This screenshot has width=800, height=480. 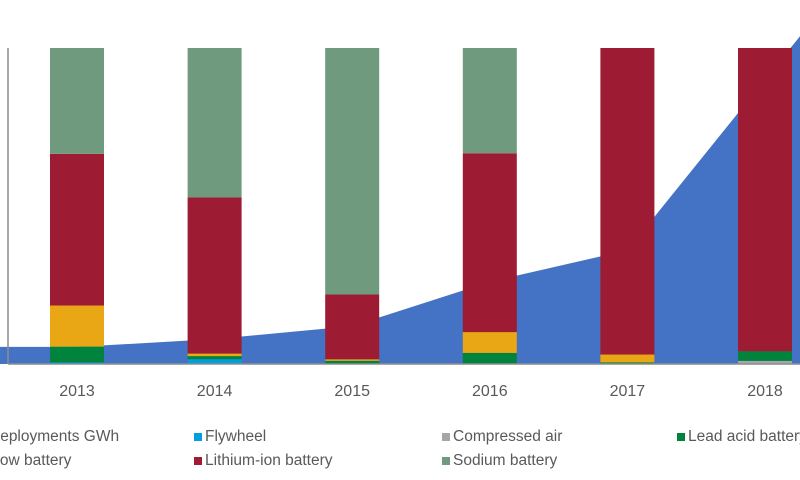 I want to click on x-tick-label: 2017, so click(x=628, y=391).